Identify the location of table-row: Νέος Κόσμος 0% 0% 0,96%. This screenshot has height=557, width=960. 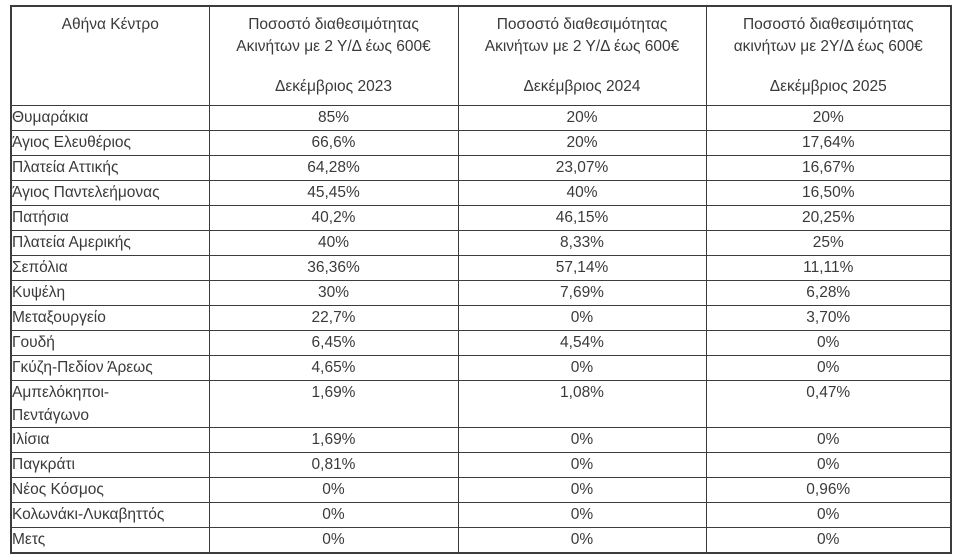
(481, 490).